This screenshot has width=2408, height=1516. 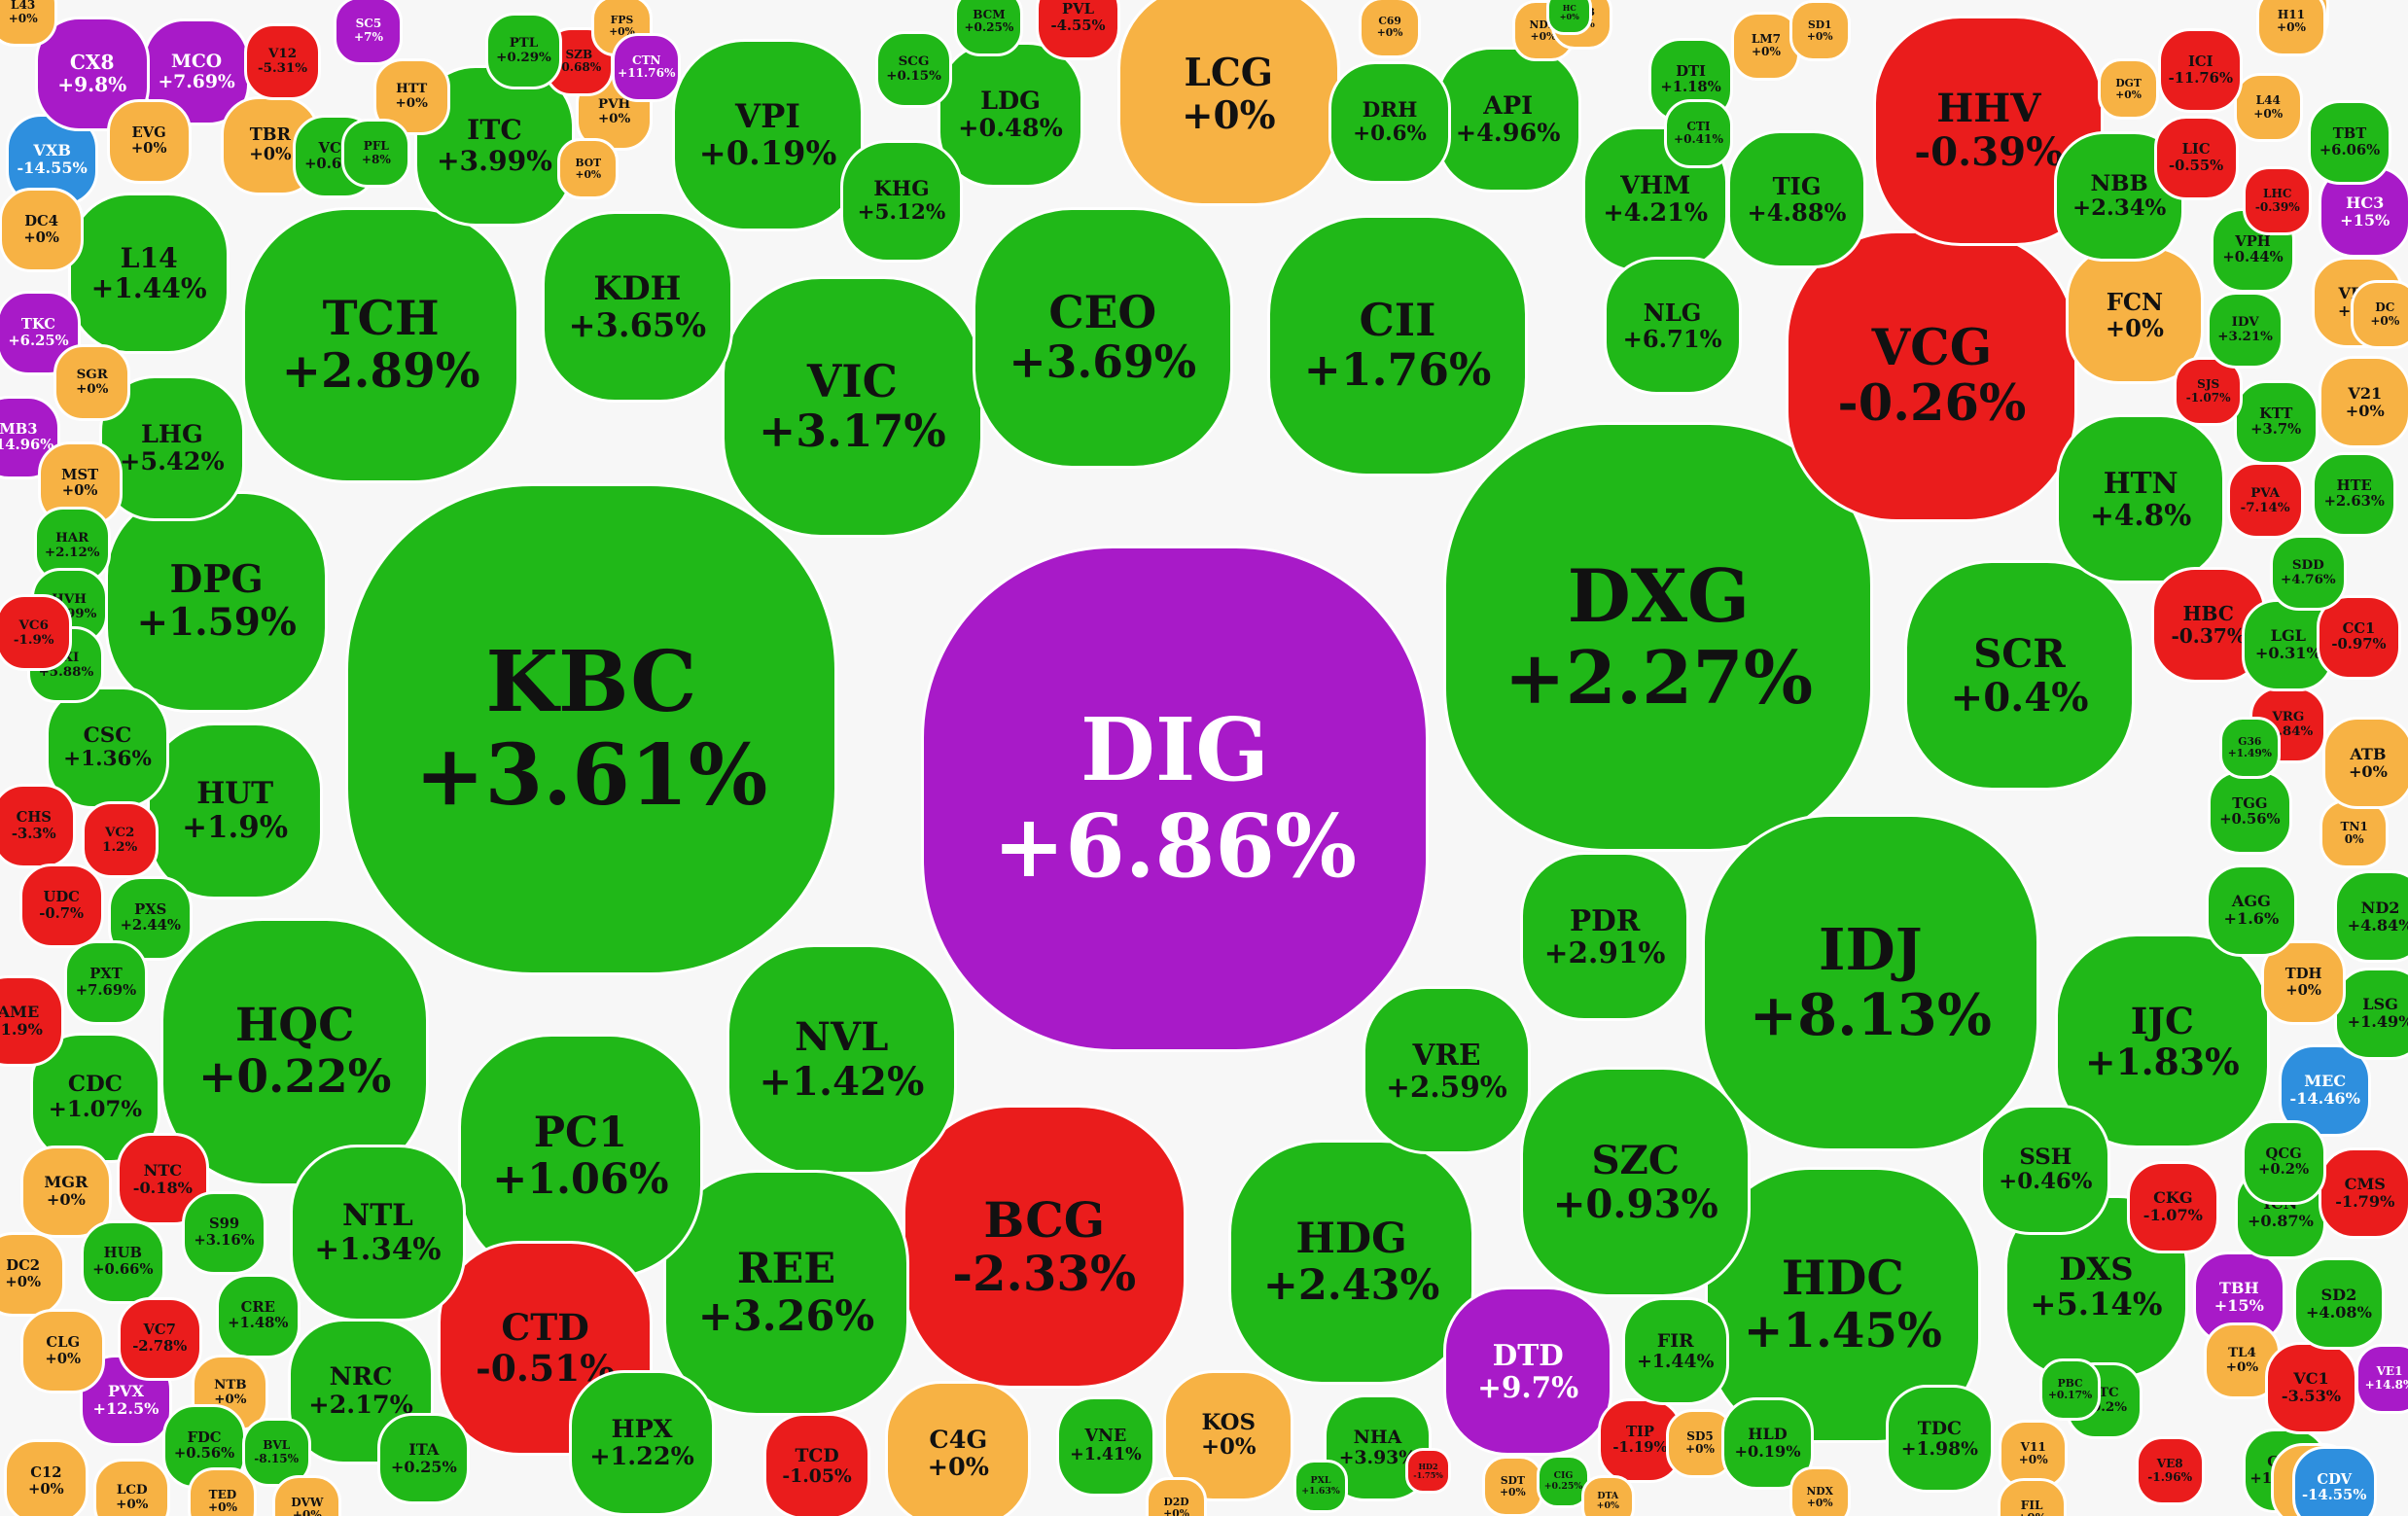 I want to click on stock-cell-hc: HC +0%, so click(x=1570, y=18).